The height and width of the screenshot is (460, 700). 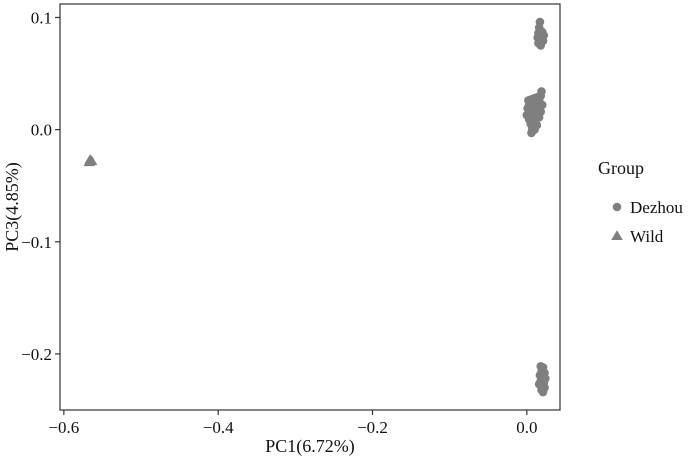 I want to click on legend-title: Group, so click(x=621, y=168).